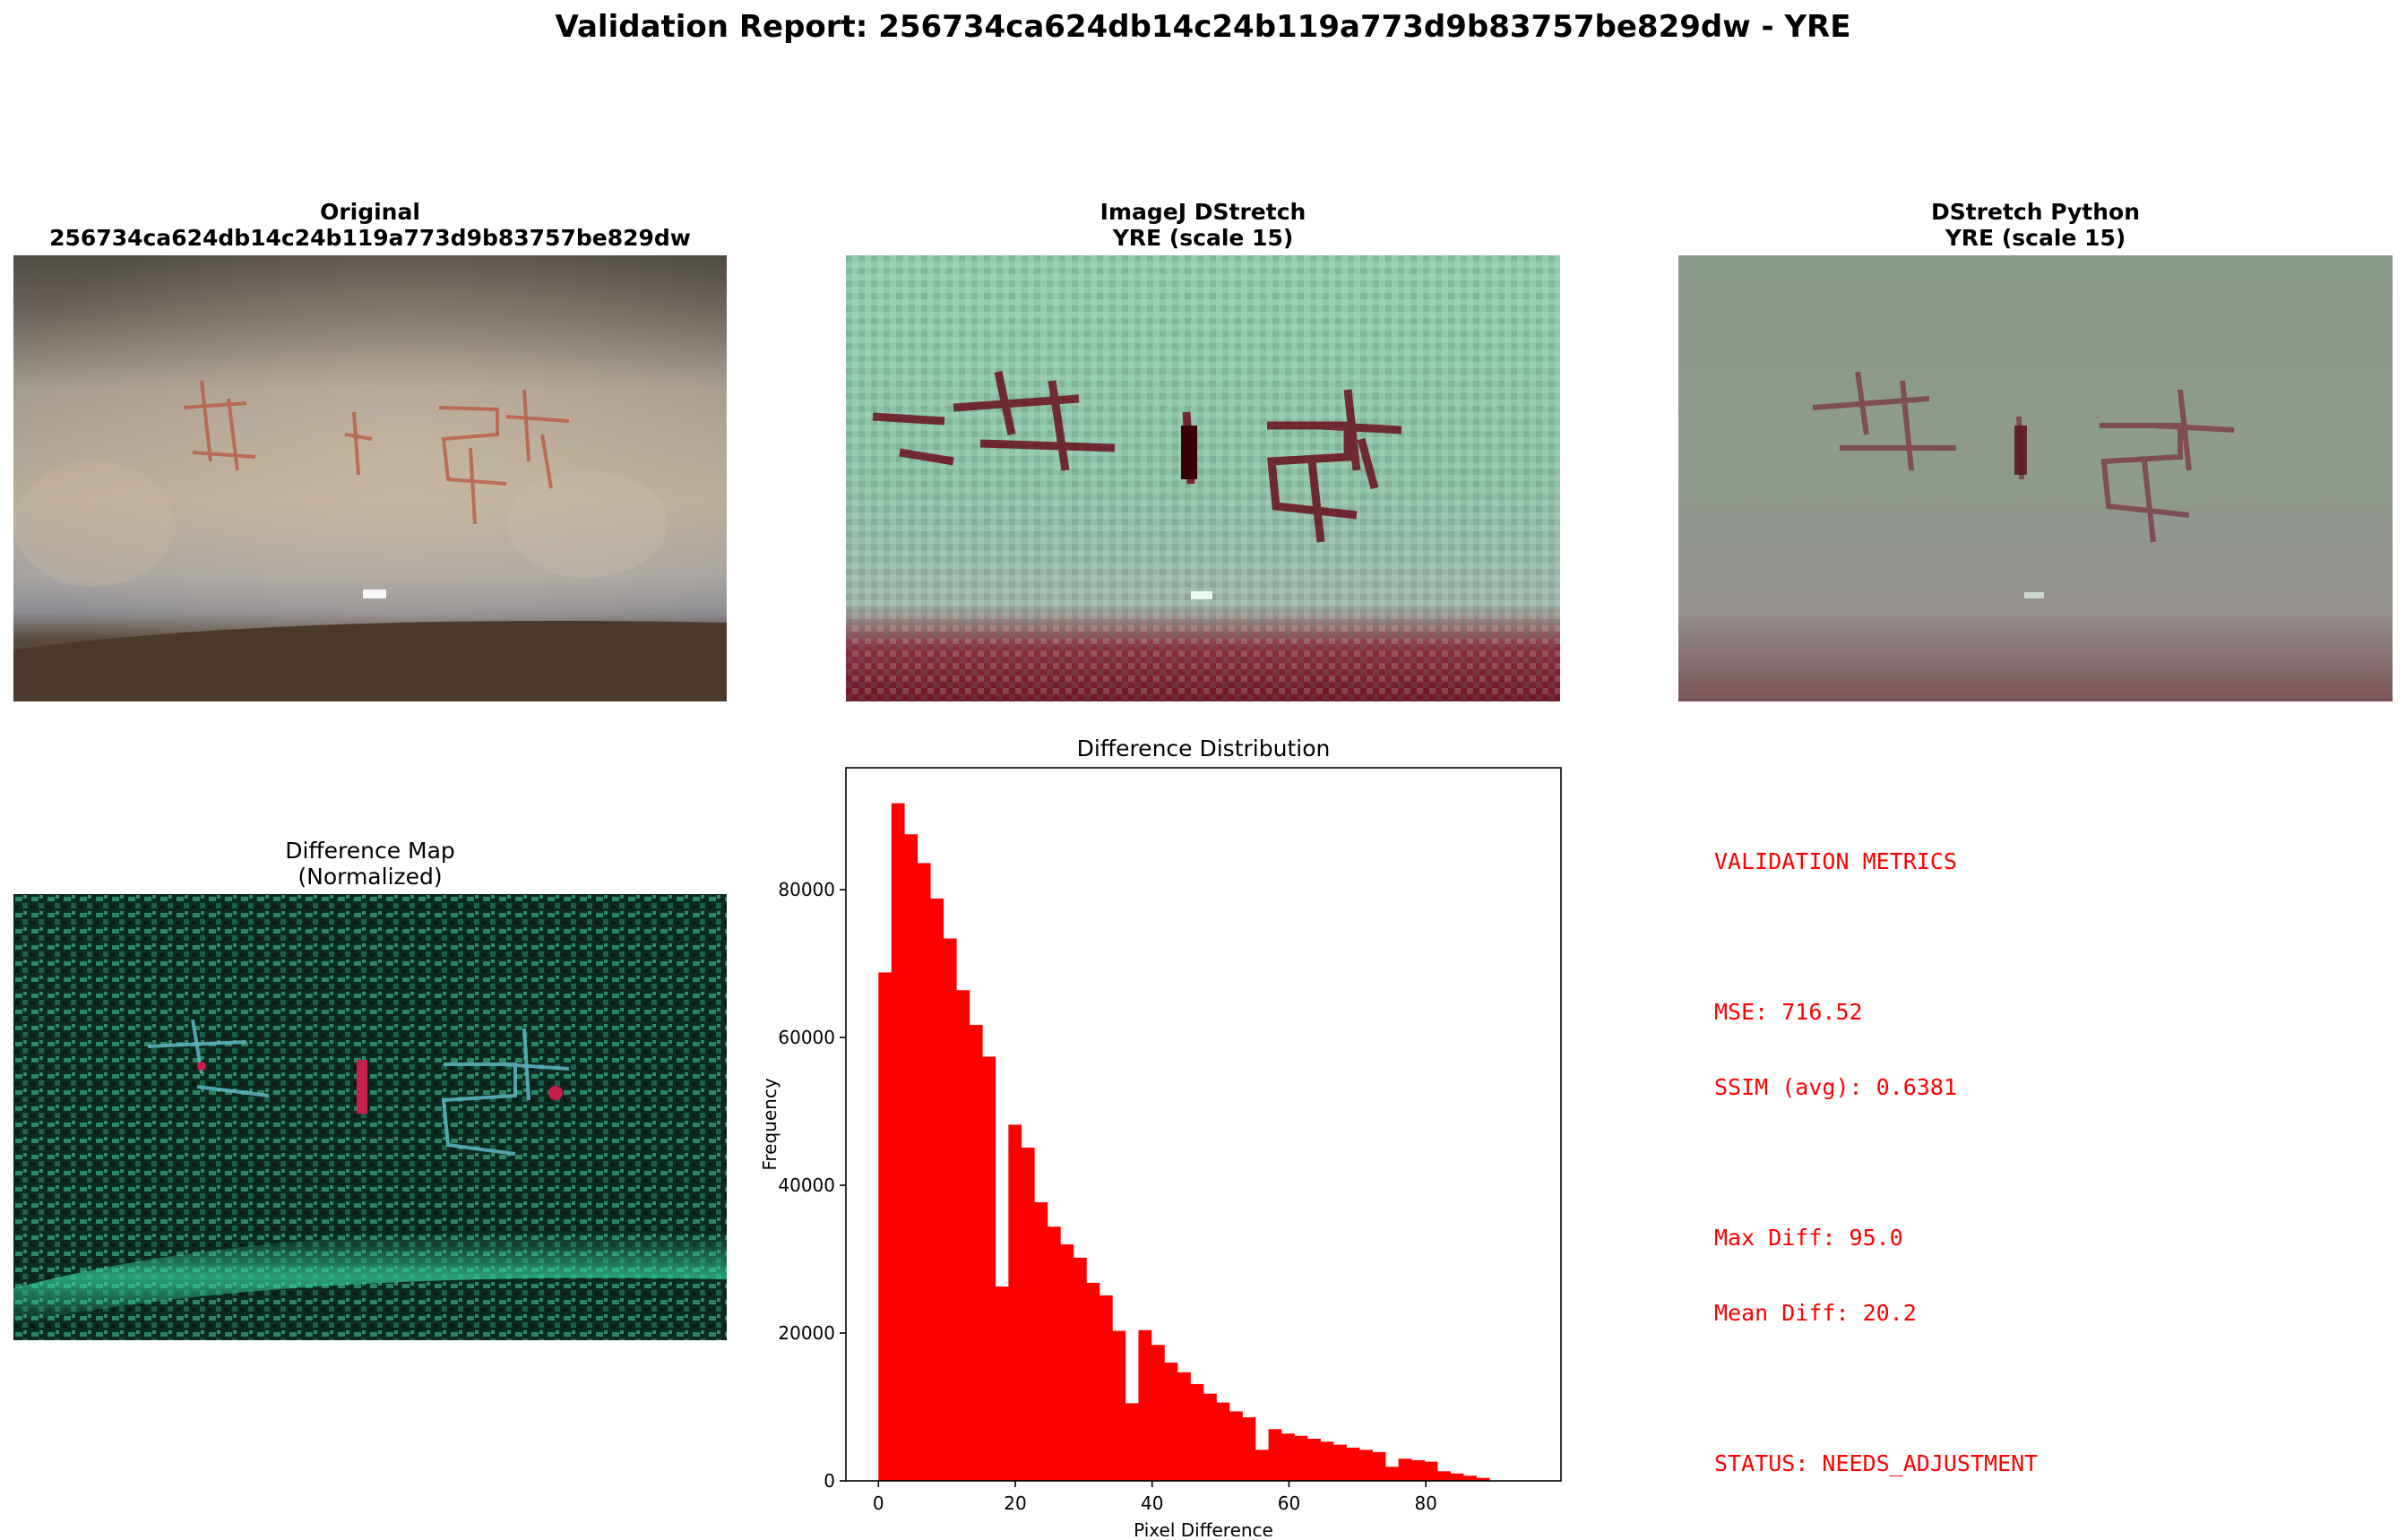 This screenshot has height=1540, width=2406. Describe the element at coordinates (370, 877) in the screenshot. I see `diffmap-title-line2: (Normalized)` at that location.